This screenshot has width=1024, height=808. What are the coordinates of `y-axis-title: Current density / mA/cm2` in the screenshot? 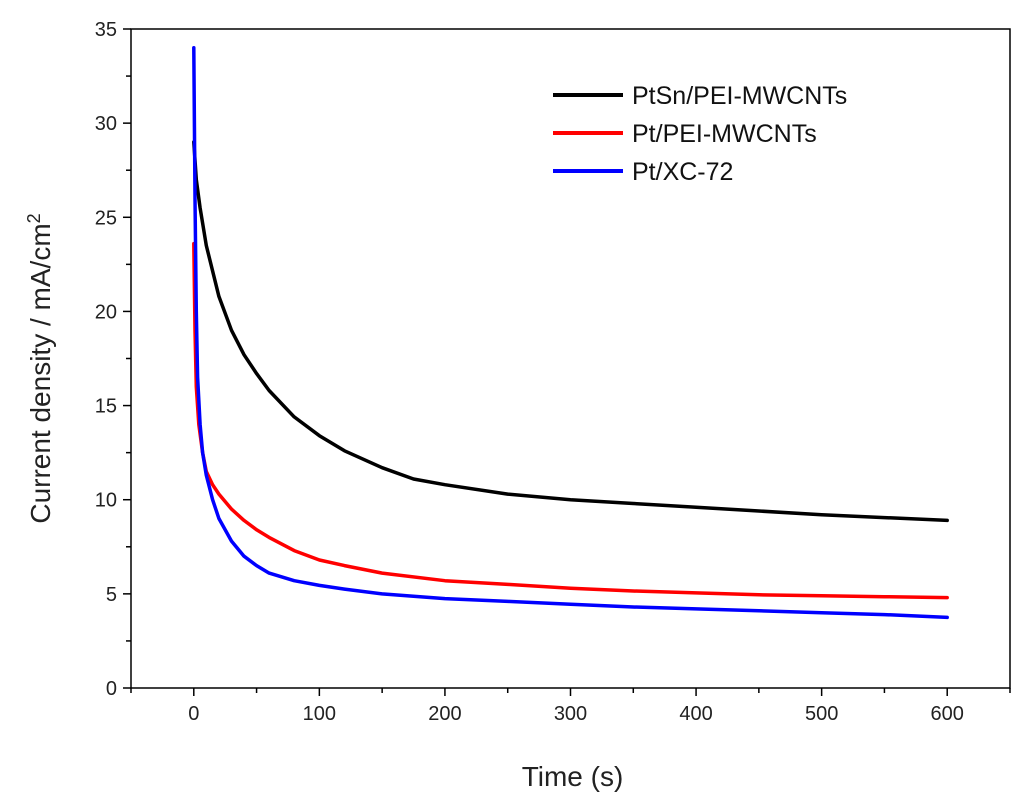 It's located at (40, 368).